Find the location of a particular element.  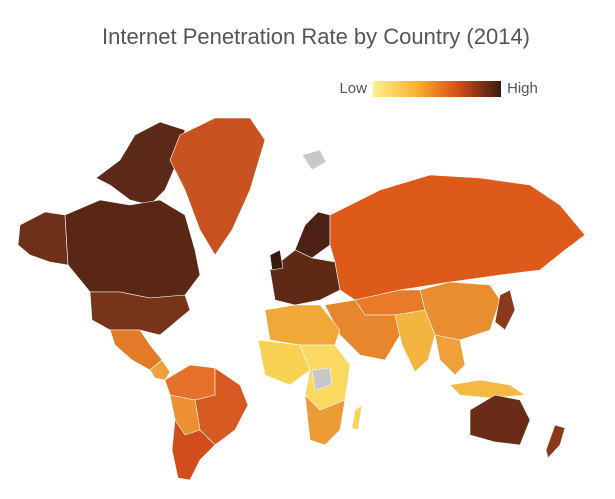

southeast-asia is located at coordinates (450, 355).